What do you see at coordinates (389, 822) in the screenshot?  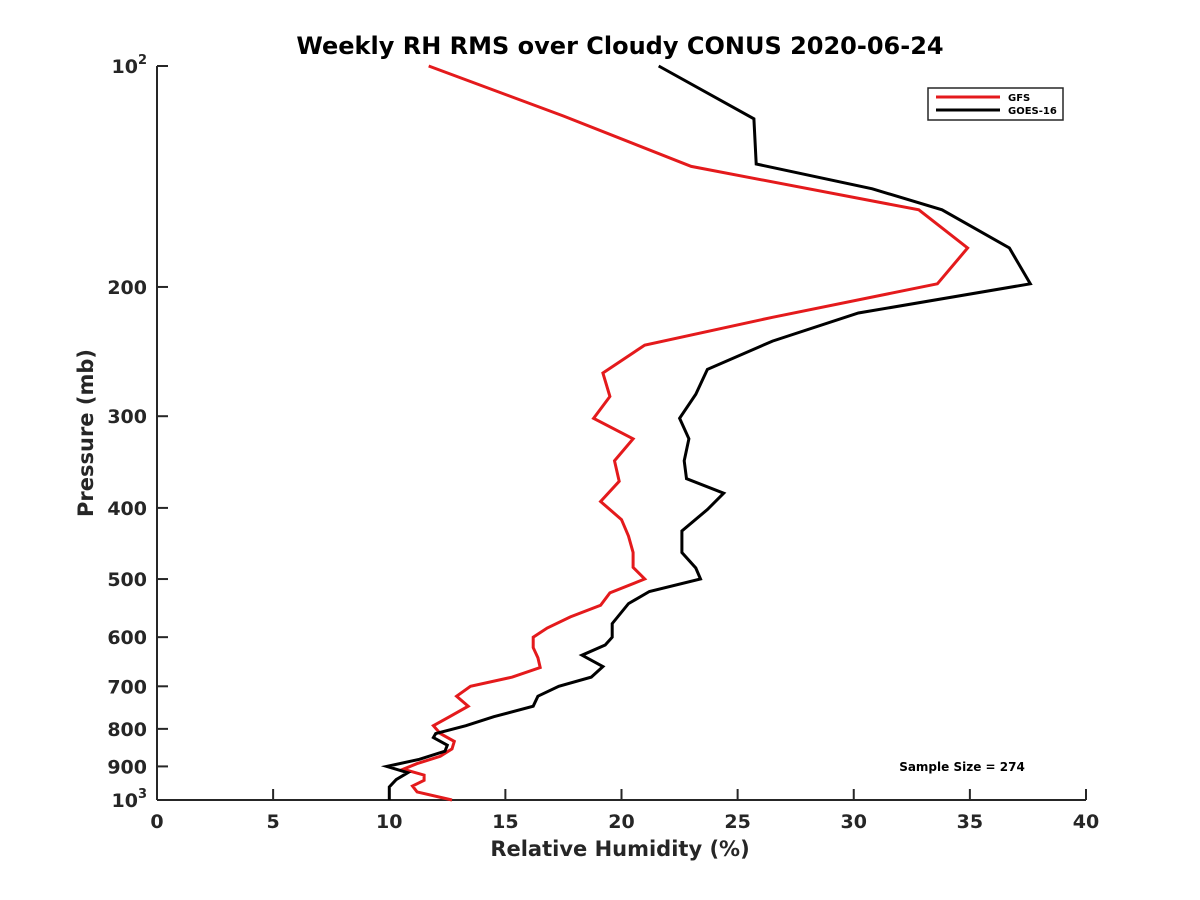 I see `x-tick-label: 10` at bounding box center [389, 822].